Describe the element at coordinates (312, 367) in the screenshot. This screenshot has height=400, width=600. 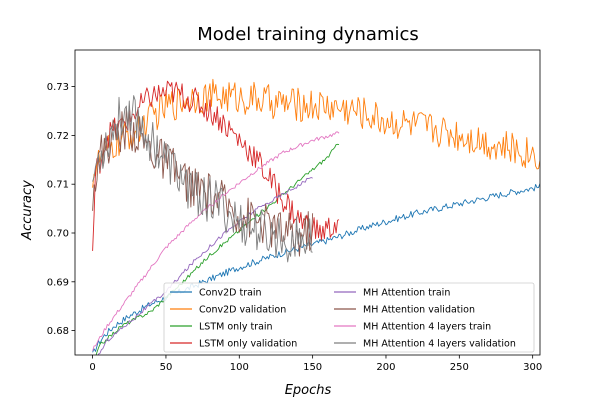
I see `x-tick-label: 150` at that location.